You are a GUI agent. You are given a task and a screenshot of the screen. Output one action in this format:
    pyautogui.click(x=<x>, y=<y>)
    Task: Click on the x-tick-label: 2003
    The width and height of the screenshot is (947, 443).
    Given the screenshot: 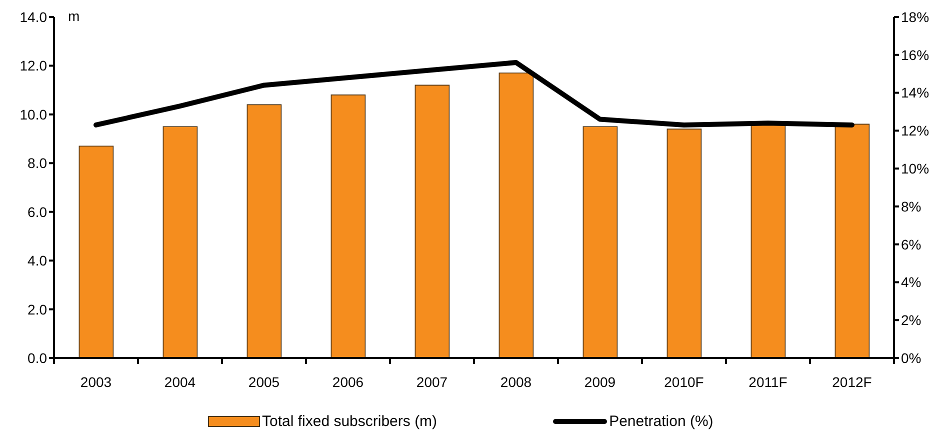 What is the action you would take?
    pyautogui.click(x=96, y=382)
    